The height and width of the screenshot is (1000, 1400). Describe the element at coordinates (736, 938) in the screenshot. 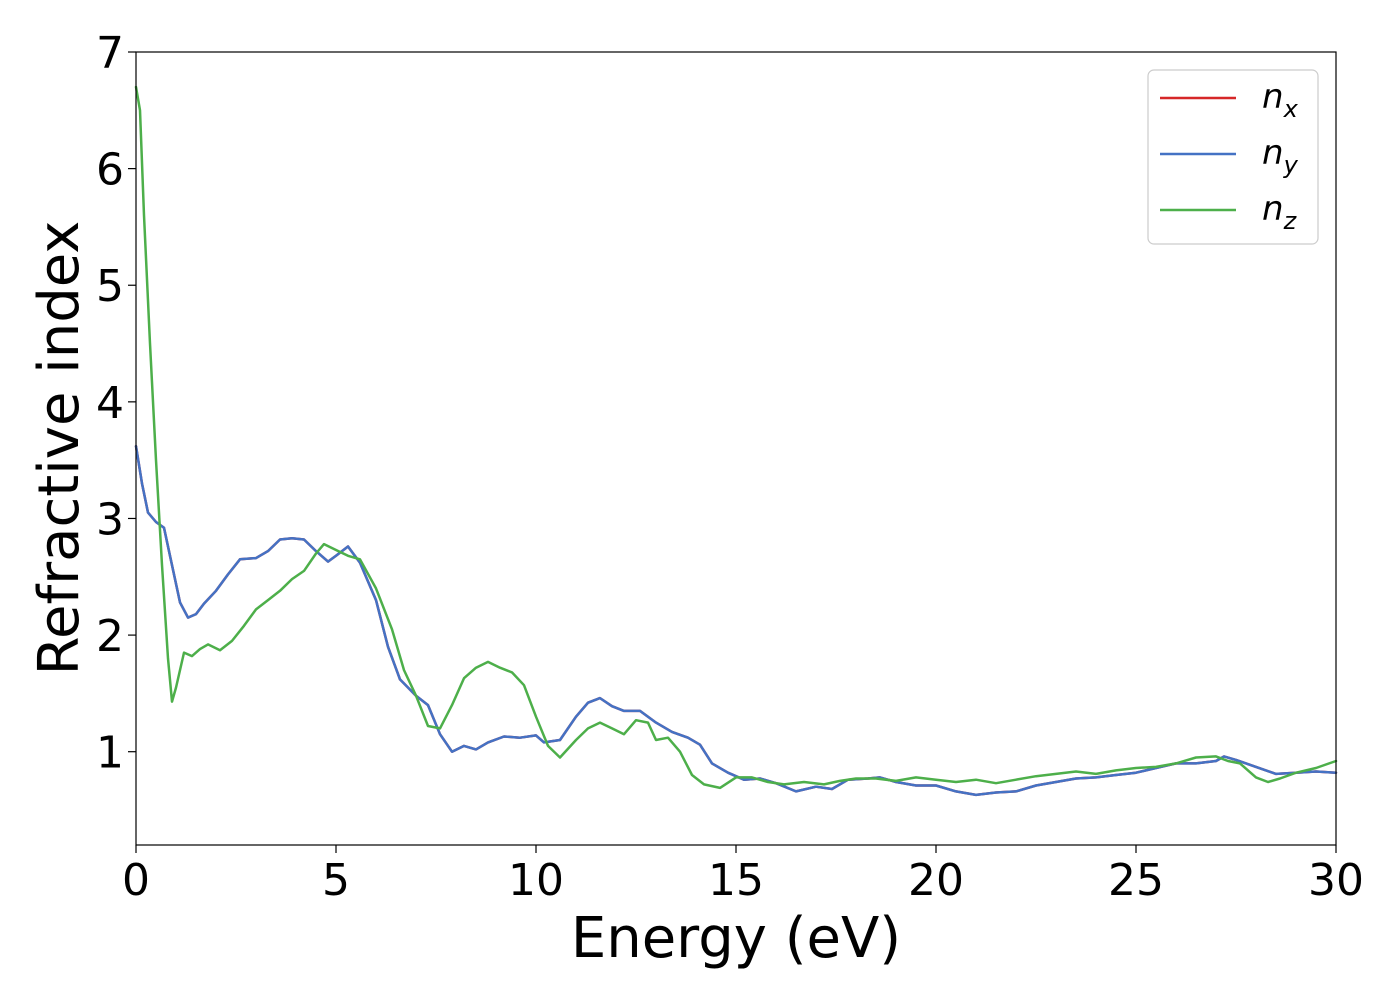

I see `x-axis-title: Energy (eV)` at that location.